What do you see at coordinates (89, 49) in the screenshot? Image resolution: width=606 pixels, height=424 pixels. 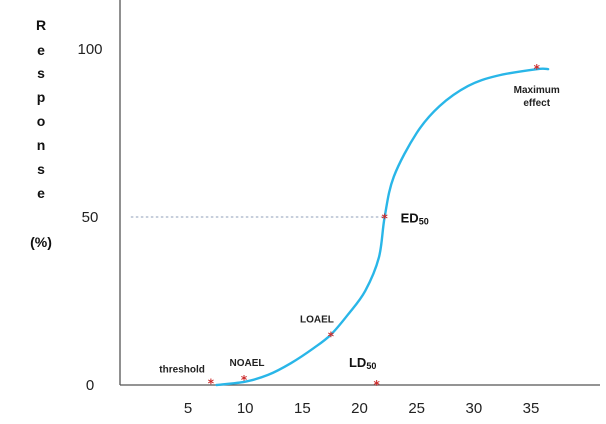 I see `y-tick-label: 100` at bounding box center [89, 49].